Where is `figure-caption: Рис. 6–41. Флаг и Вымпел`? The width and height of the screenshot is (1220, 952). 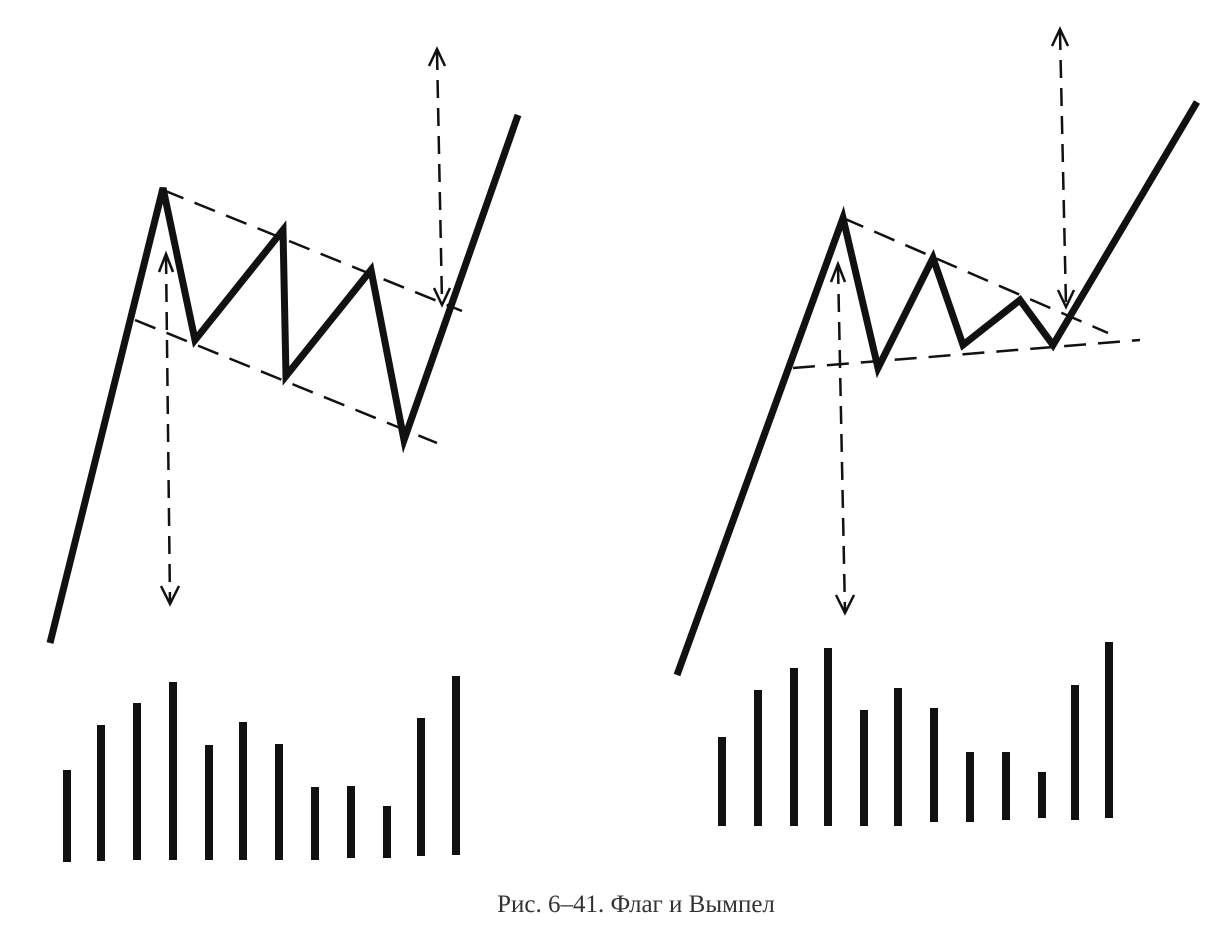
figure-caption: Рис. 6–41. Флаг и Вымпел is located at coordinates (636, 904).